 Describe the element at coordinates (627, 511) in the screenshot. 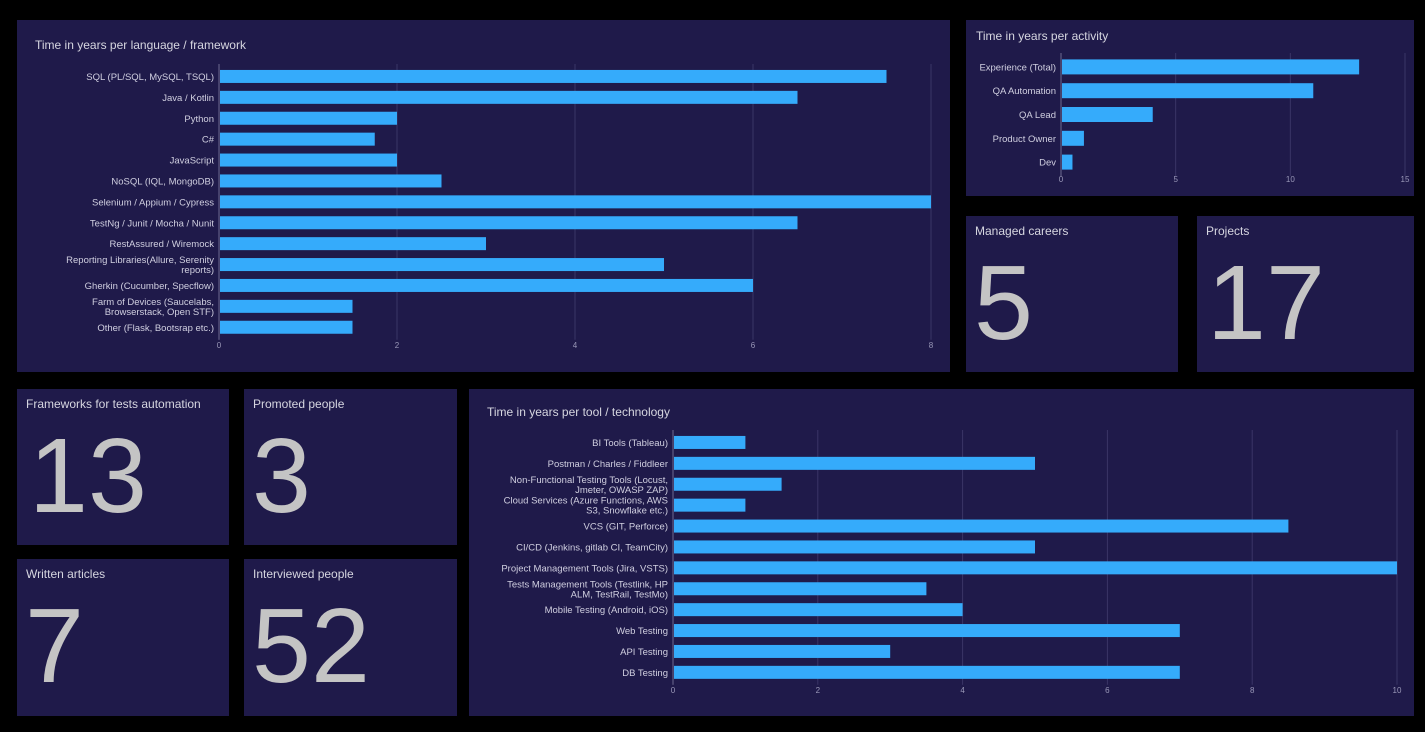

I see `category-label: S3, Snowflake etc.)` at that location.